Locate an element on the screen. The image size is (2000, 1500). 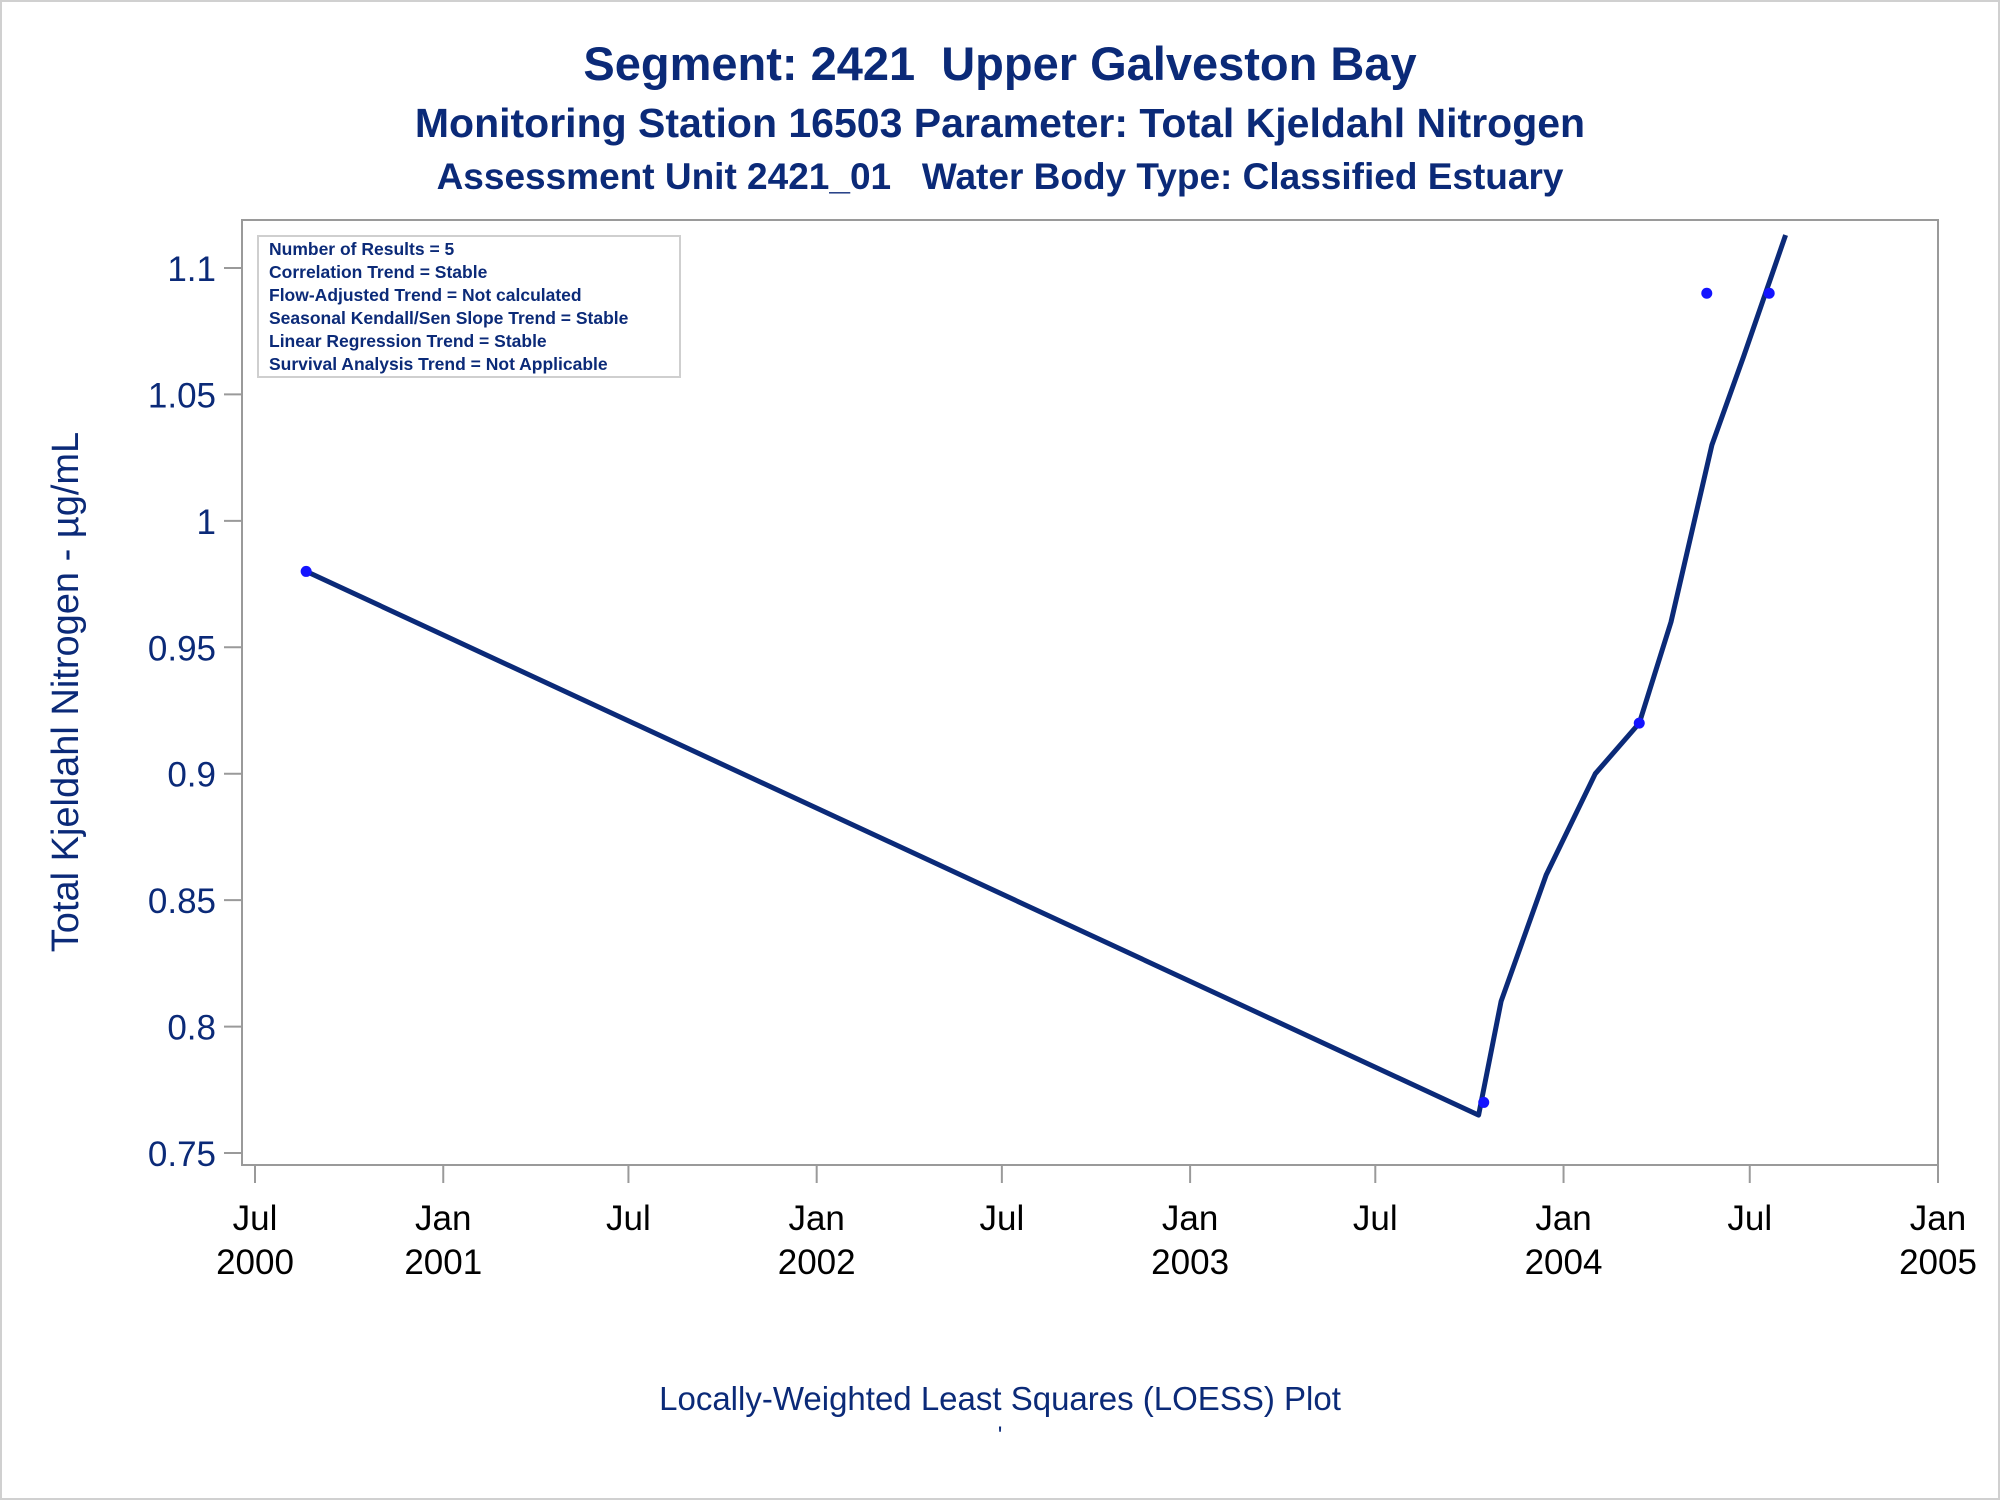
trend-summary-line: Flow-Adjusted Trend = Not calculated is located at coordinates (425, 295).